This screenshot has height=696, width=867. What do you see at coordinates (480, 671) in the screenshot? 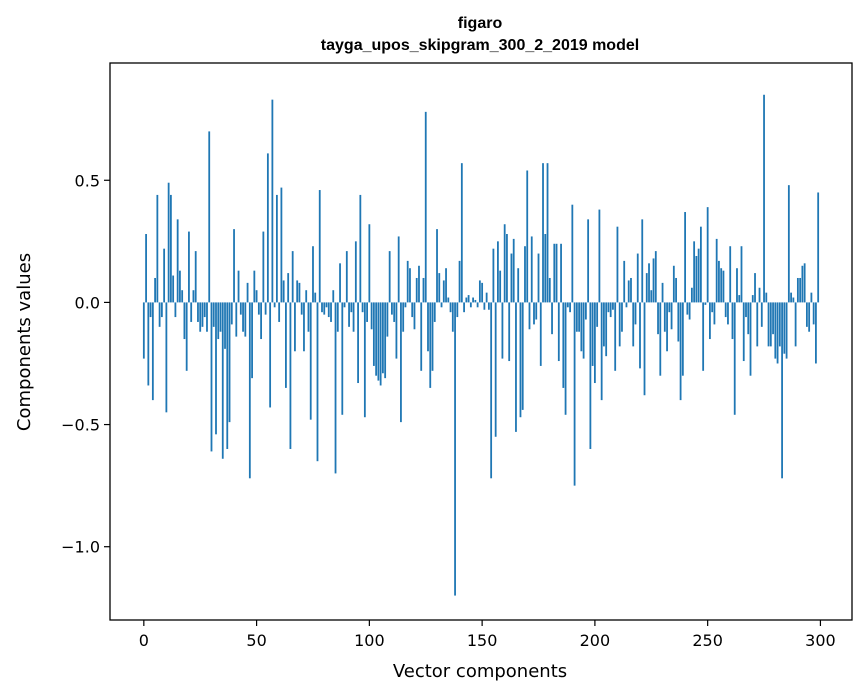
I see `x-axis-label: Vector components` at bounding box center [480, 671].